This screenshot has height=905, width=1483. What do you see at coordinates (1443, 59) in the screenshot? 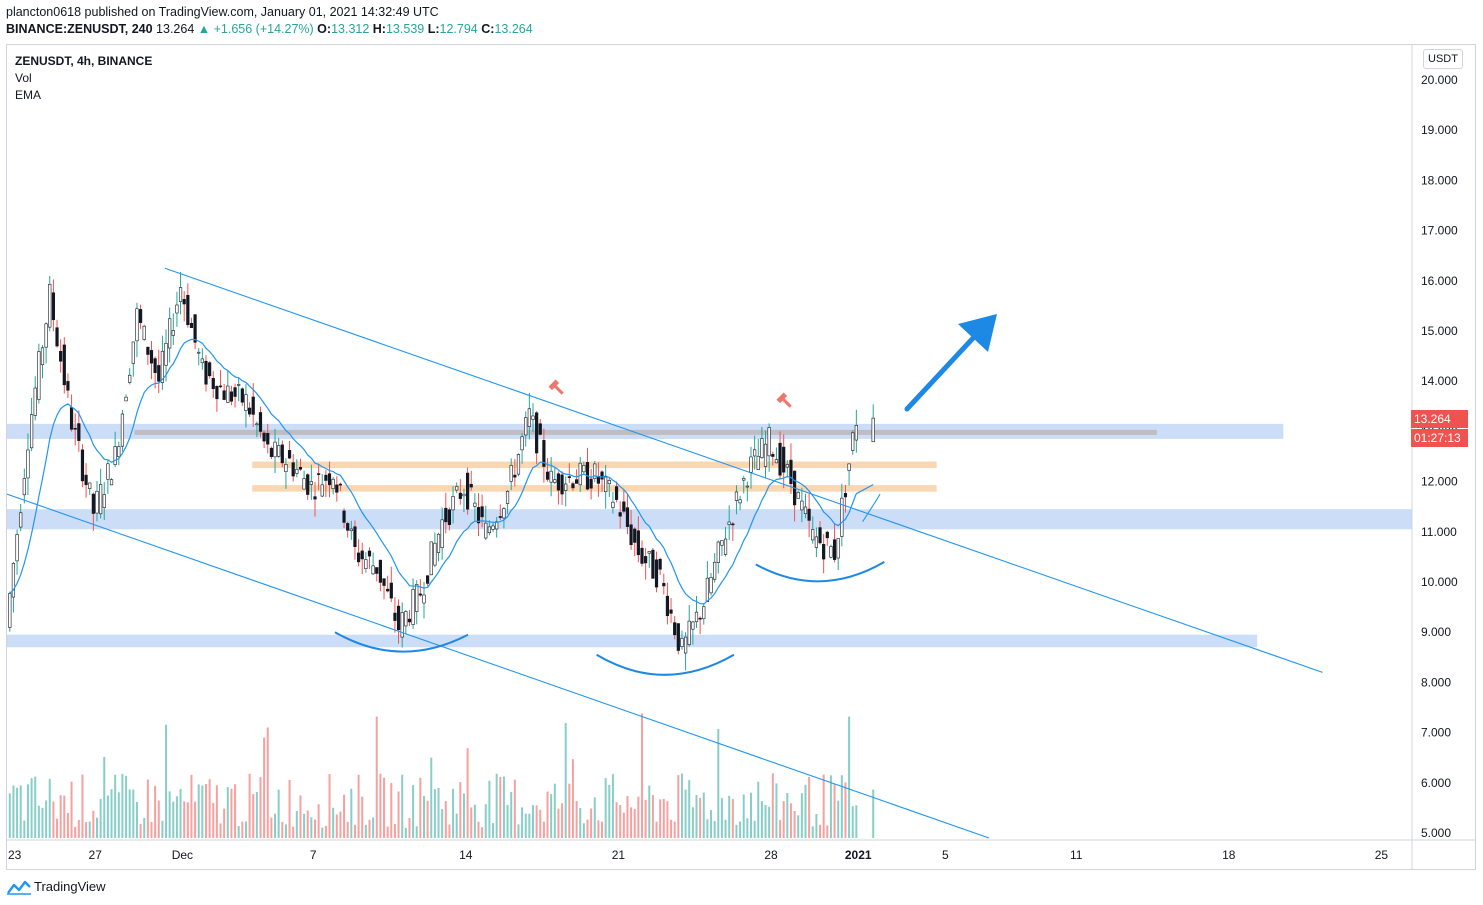
I see `currency-button: USDT` at bounding box center [1443, 59].